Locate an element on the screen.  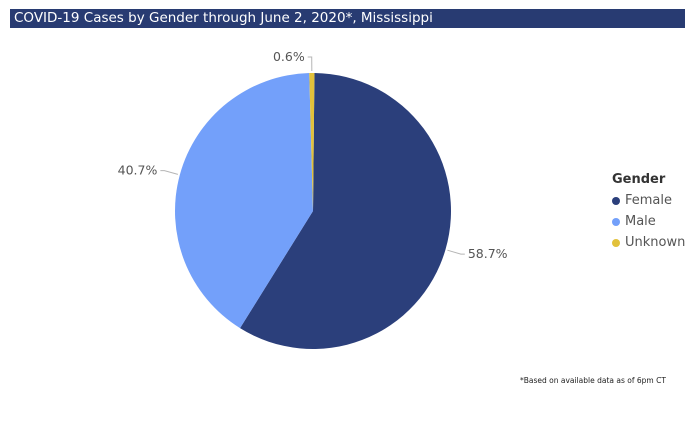
legend-marker-male is located at coordinates (616, 221).